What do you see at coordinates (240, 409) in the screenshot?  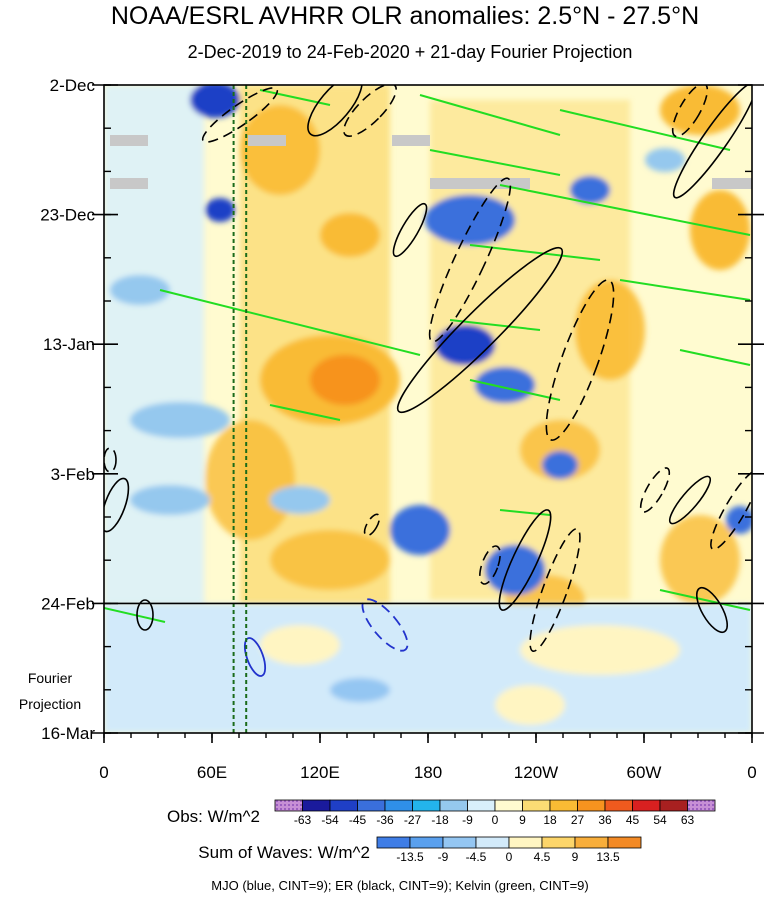 I see `reference-lines` at bounding box center [240, 409].